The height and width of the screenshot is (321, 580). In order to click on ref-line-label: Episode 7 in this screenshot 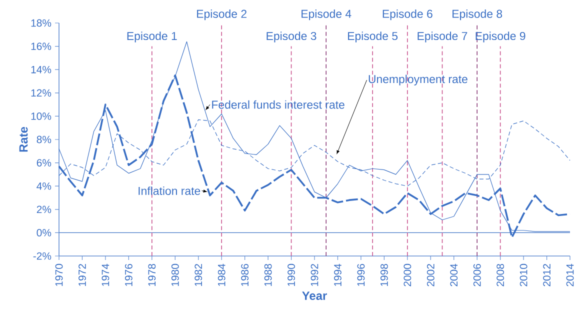, I will do `click(443, 37)`.